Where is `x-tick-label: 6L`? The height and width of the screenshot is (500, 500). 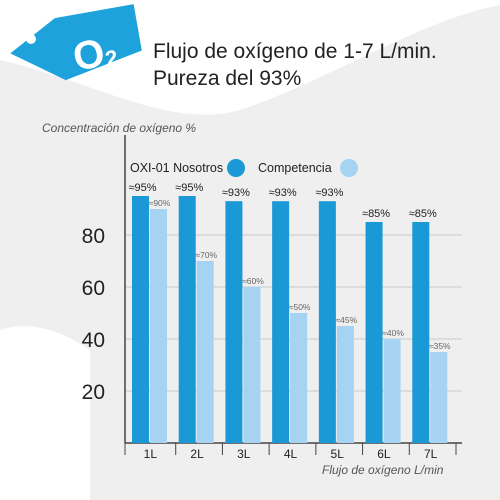
x-tick-label: 6L is located at coordinates (384, 454).